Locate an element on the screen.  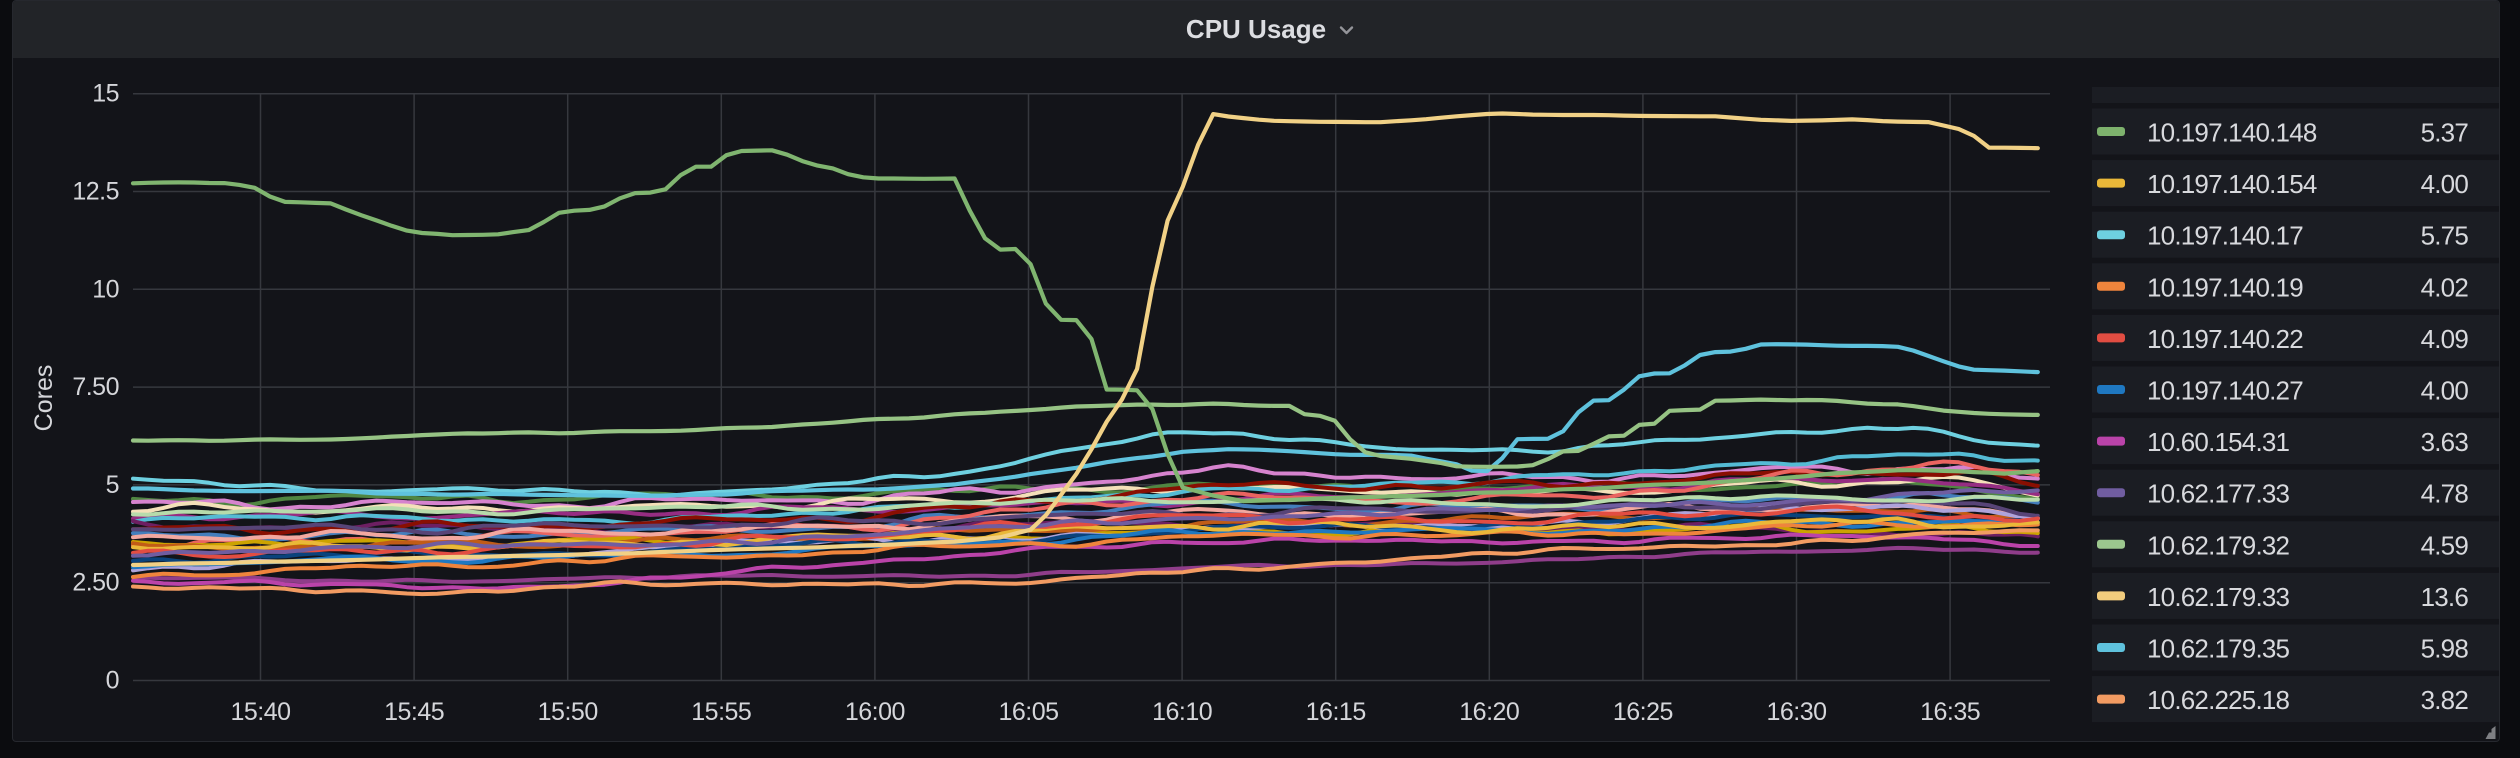
svg-text: 10.62.179.35 is located at coordinates (2218, 649).